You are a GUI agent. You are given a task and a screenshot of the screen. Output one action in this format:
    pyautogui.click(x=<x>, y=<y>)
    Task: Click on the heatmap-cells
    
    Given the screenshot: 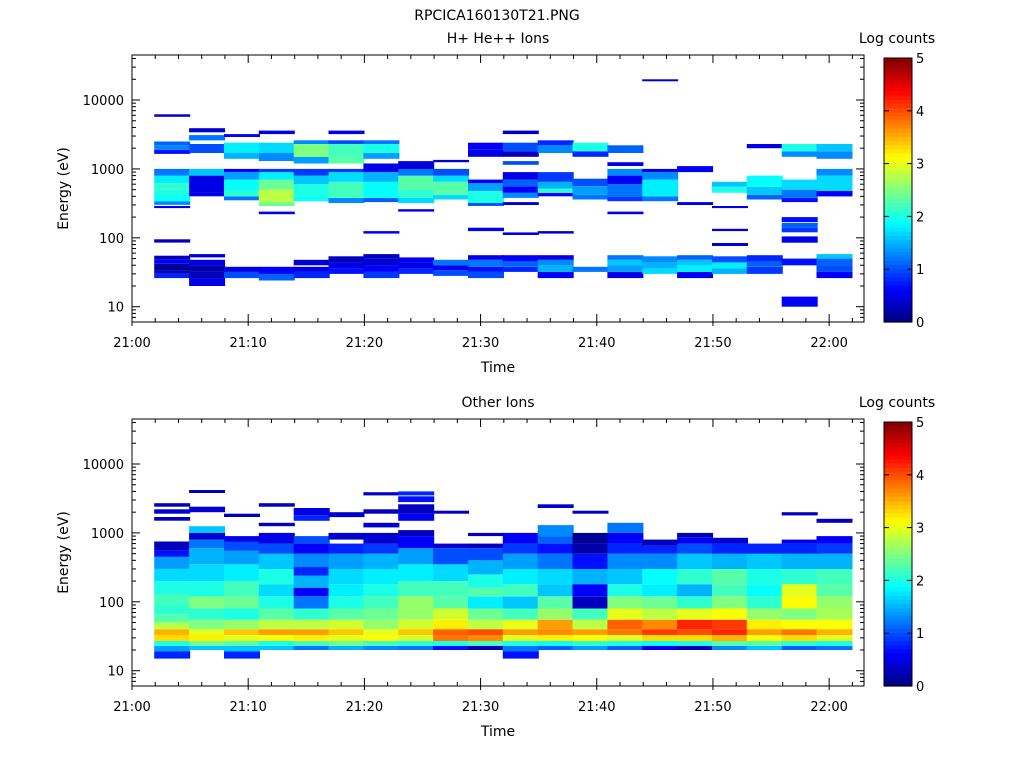 What is the action you would take?
    pyautogui.click(x=503, y=574)
    